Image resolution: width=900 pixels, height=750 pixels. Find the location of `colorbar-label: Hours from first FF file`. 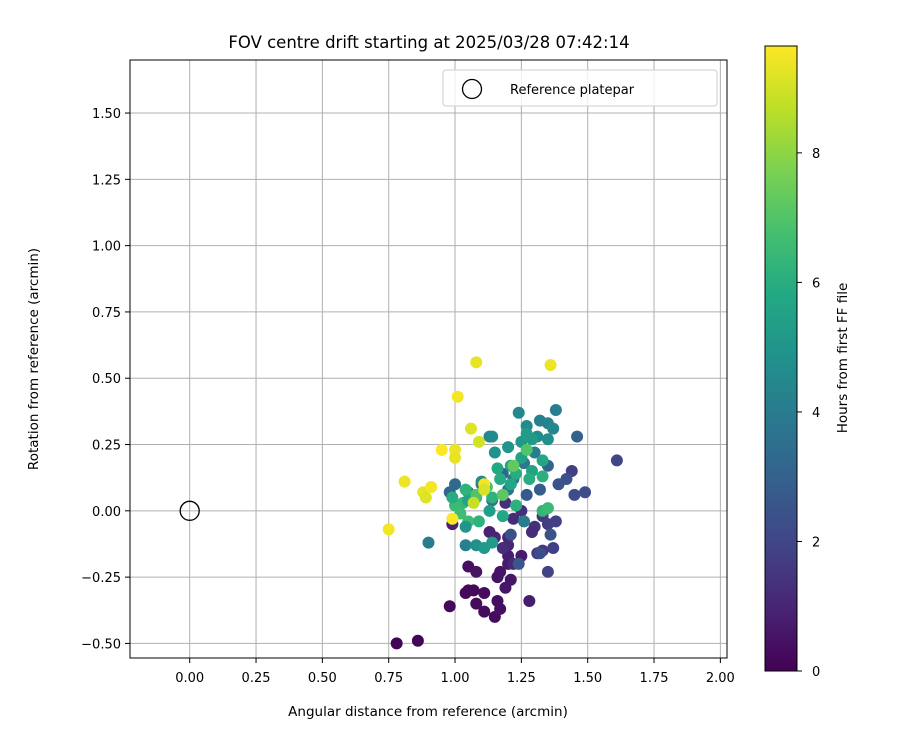

colorbar-label: Hours from first FF file is located at coordinates (843, 358).